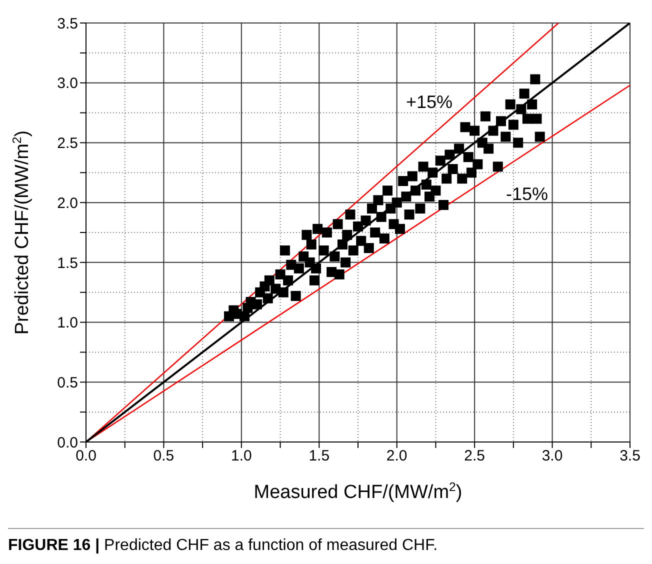  Describe the element at coordinates (429, 102) in the screenshot. I see `annotation: +15%` at that location.